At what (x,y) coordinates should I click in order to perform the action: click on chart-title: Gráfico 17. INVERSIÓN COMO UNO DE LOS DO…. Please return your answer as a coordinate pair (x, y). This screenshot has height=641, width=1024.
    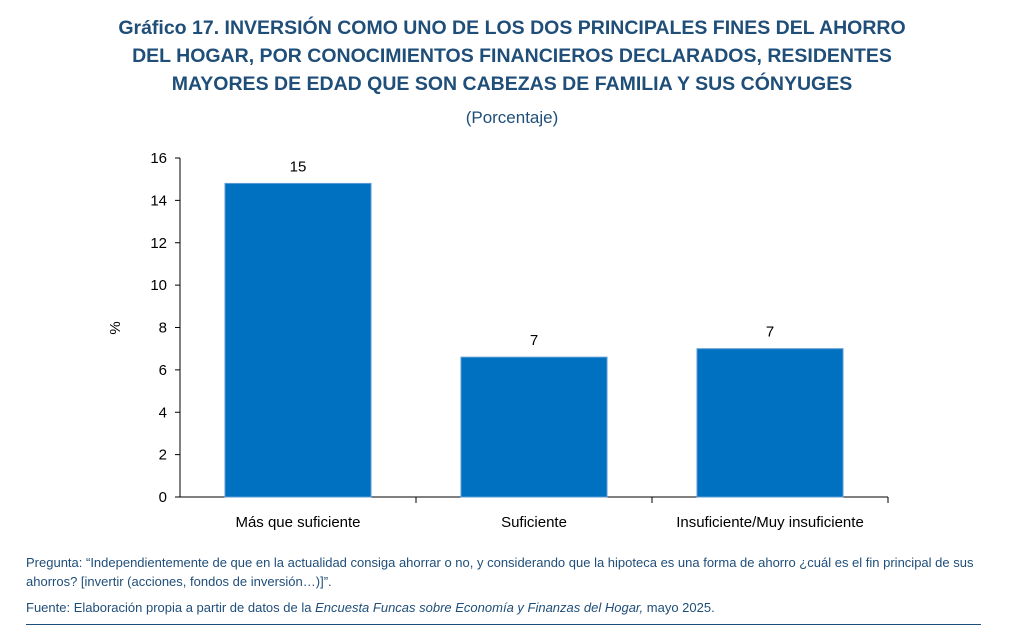
    Looking at the image, I should click on (512, 56).